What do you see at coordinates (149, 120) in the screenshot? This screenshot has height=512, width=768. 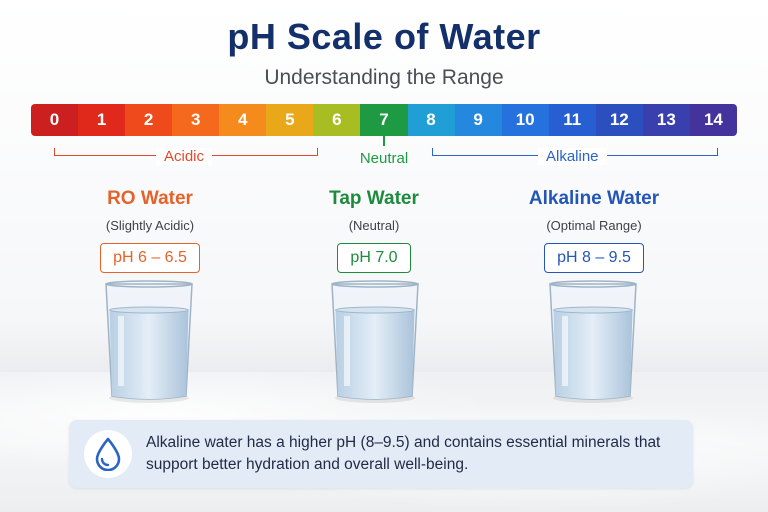 I see `ph-scale-cell-2: 2` at bounding box center [149, 120].